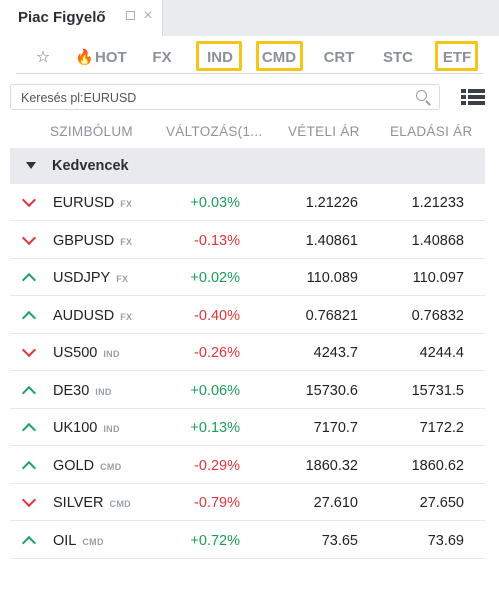  What do you see at coordinates (71, 390) in the screenshot?
I see `symbol-label: DE30` at bounding box center [71, 390].